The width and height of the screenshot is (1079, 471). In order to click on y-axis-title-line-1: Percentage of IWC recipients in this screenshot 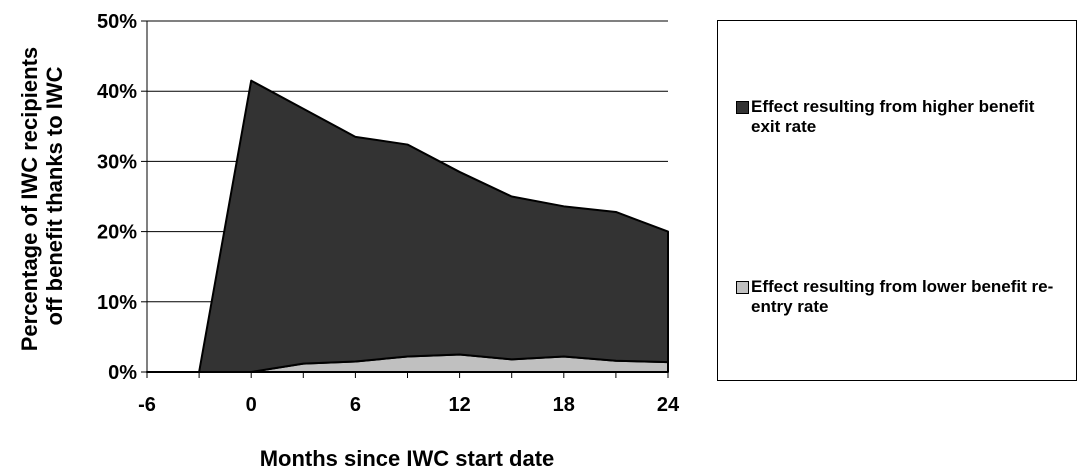, I will do `click(29, 199)`.